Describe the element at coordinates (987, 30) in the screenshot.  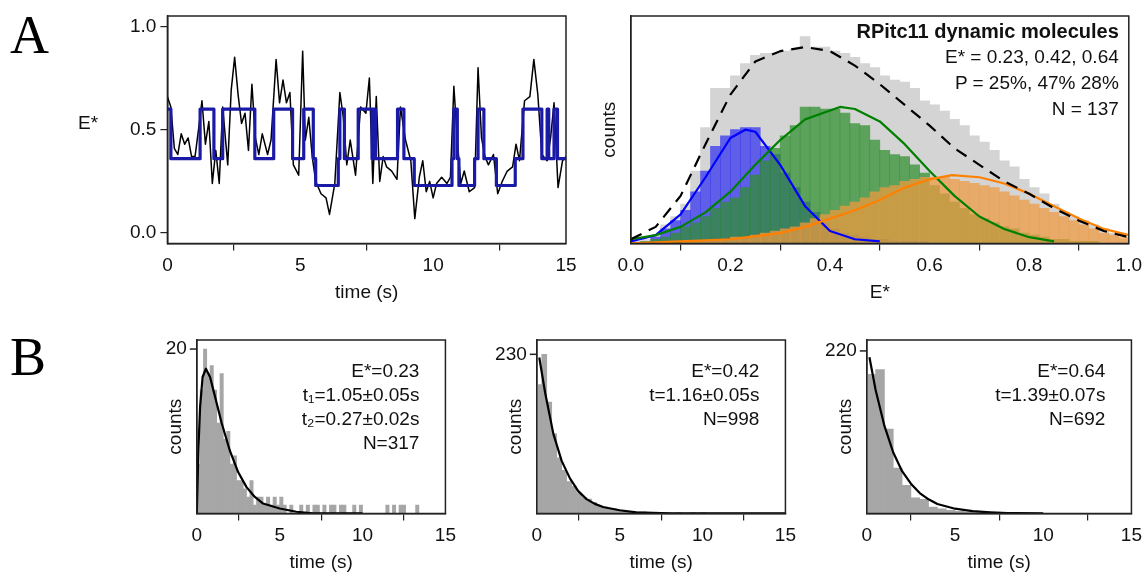
I see `chart-title: RPitc11 dynamic molecules` at that location.